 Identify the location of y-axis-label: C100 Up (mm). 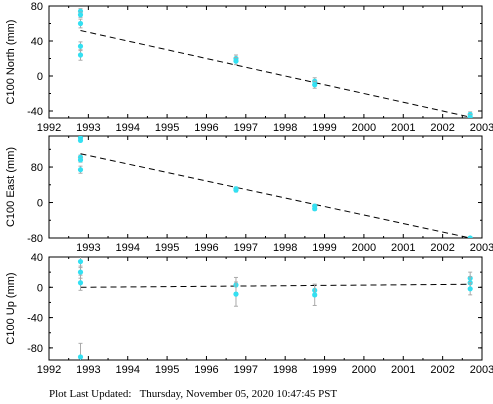
(11, 308).